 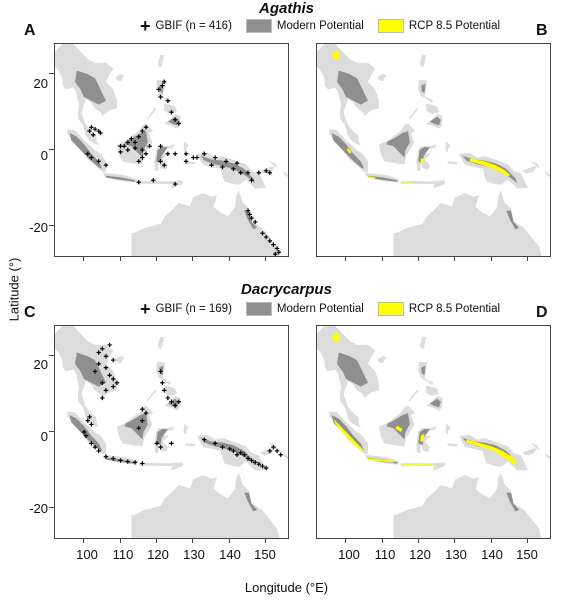 What do you see at coordinates (162, 155) in the screenshot?
I see `modern-potential-sulawesi` at bounding box center [162, 155].